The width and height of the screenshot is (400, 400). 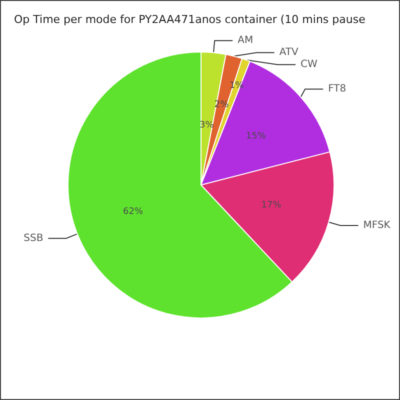 What do you see at coordinates (289, 52) in the screenshot?
I see `slice-label: ATV` at bounding box center [289, 52].